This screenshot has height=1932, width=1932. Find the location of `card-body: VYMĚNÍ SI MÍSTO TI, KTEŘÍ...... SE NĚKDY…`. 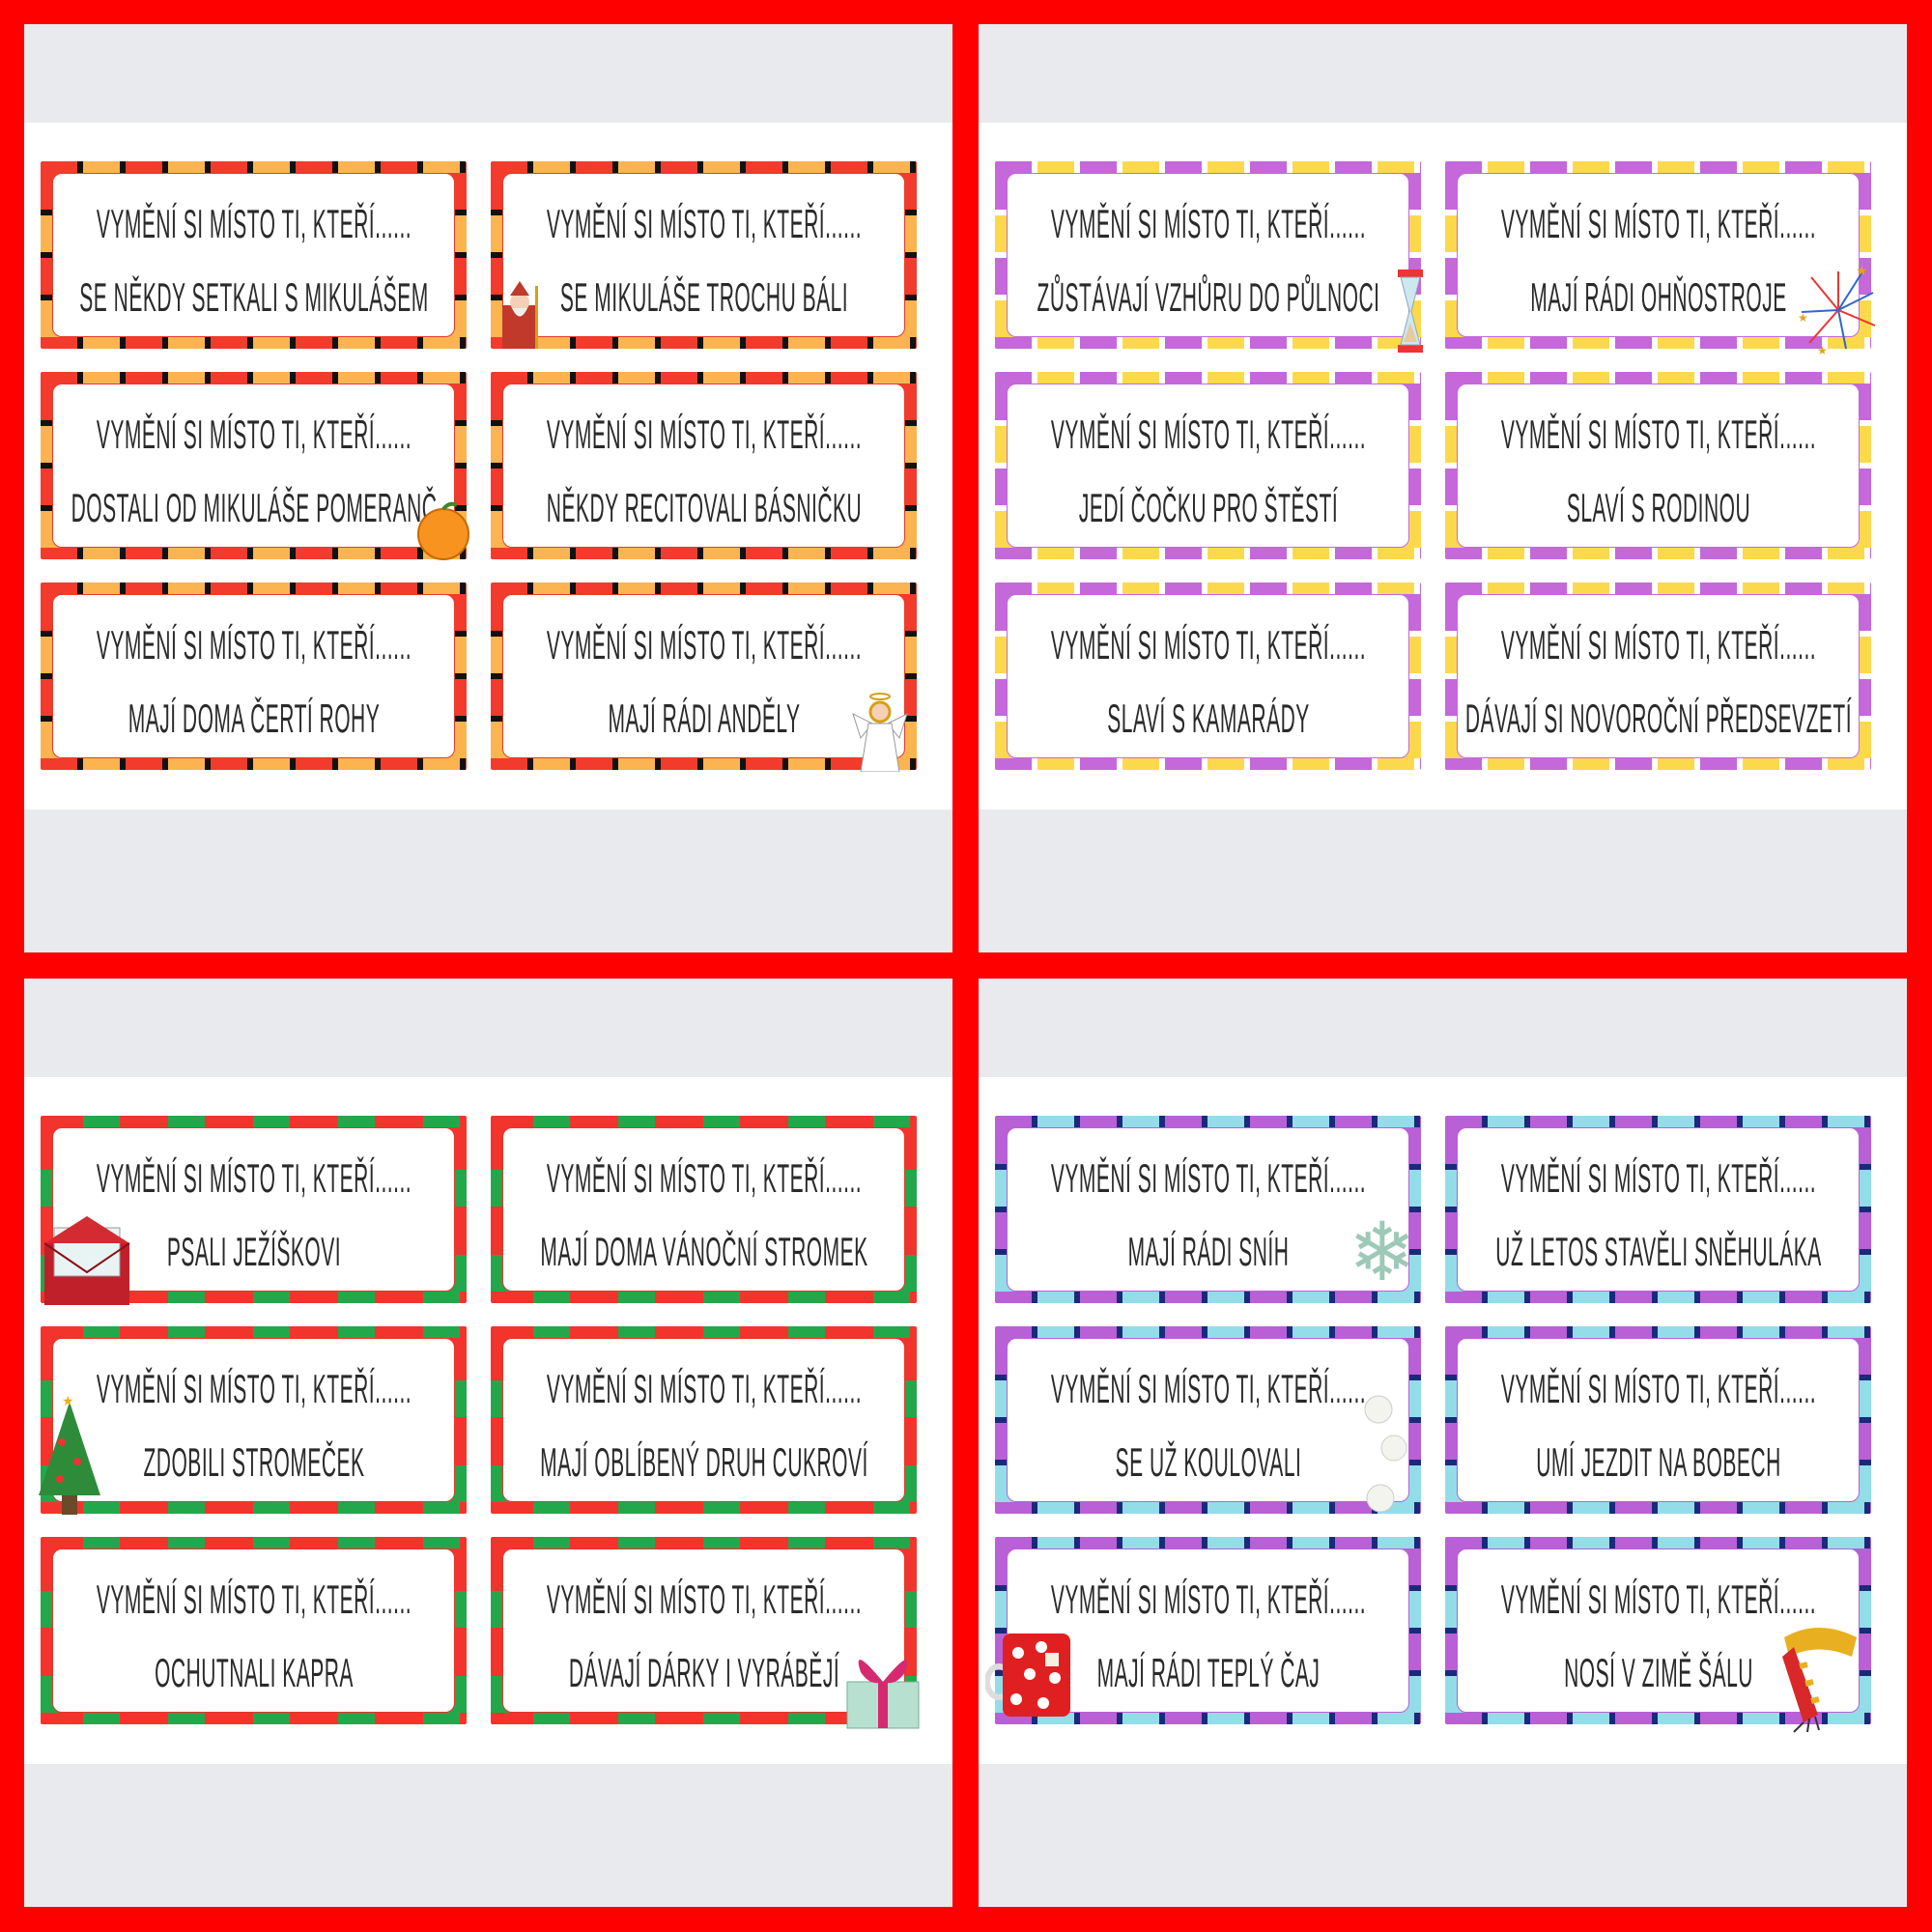

card-body: VYMĚNÍ SI MÍSTO TI, KTEŘÍ...... SE NĚKDY… is located at coordinates (253, 255).